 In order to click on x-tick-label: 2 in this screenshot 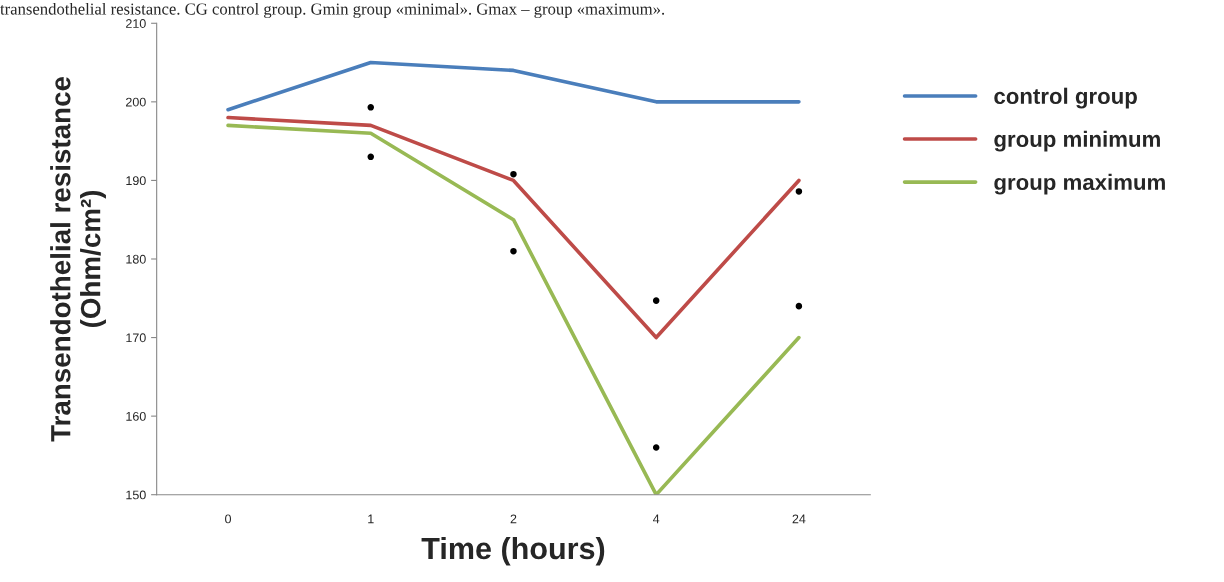, I will do `click(513, 519)`.